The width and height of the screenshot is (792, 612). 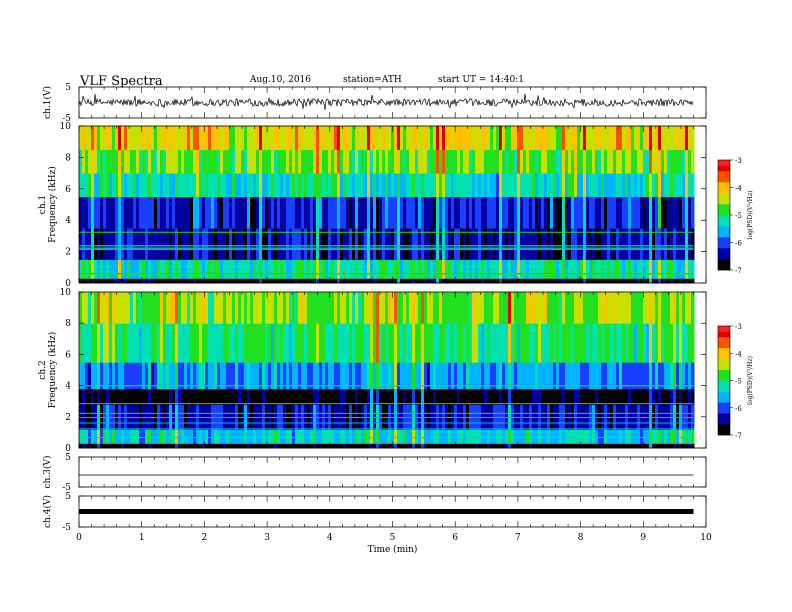 I want to click on panel-3-y-label: ch.2Frequency (kHz), so click(x=48, y=370).